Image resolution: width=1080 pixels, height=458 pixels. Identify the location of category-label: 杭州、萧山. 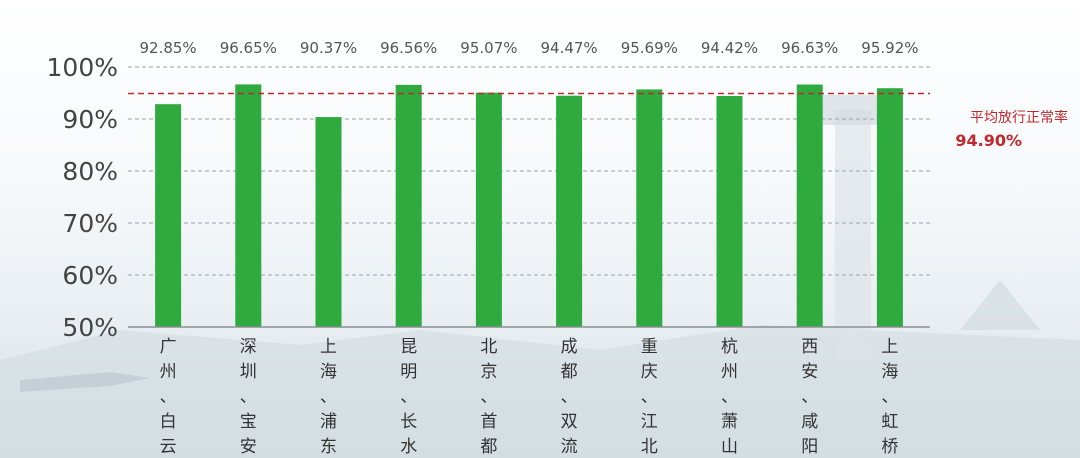
(729, 397).